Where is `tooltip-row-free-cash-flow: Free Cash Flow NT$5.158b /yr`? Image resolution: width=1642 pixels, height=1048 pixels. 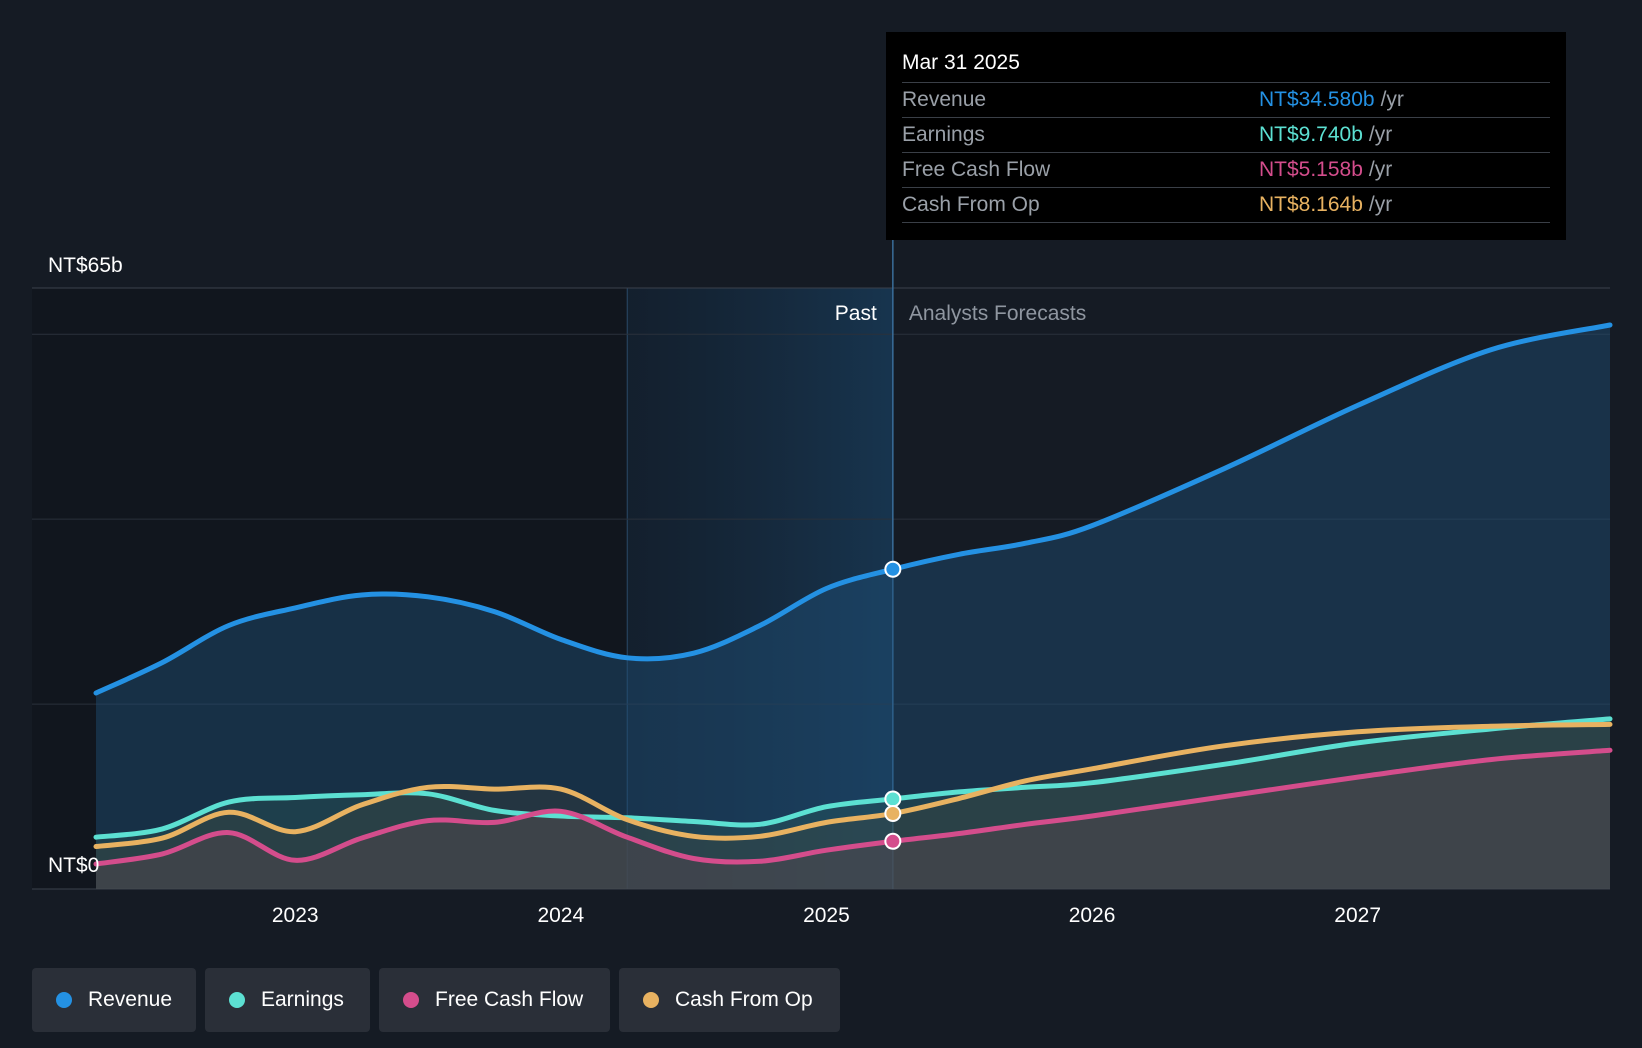 tooltip-row-free-cash-flow: Free Cash Flow NT$5.158b /yr is located at coordinates (1226, 170).